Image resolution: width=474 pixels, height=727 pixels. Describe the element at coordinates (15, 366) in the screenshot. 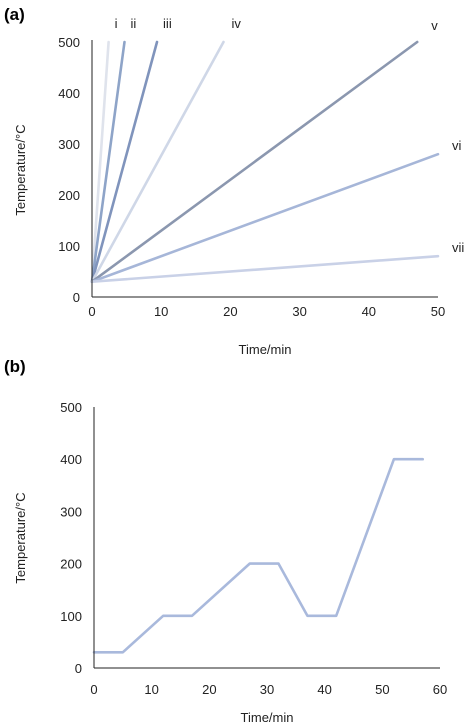

I see `panel-b-label: (b)` at that location.